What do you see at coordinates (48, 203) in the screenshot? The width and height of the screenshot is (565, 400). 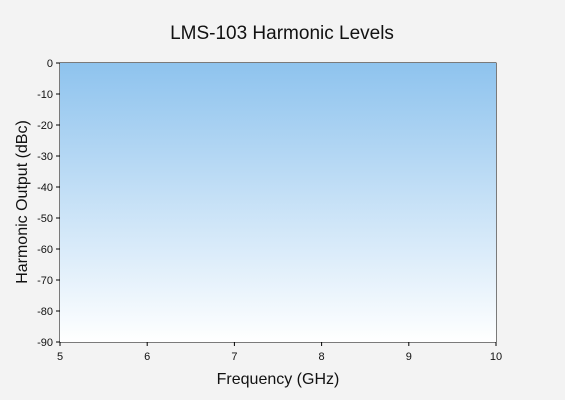 I see `y-axis-ticks: 0 -10 -20 -30 -40 -50 -60 -70 -80 -90` at bounding box center [48, 203].